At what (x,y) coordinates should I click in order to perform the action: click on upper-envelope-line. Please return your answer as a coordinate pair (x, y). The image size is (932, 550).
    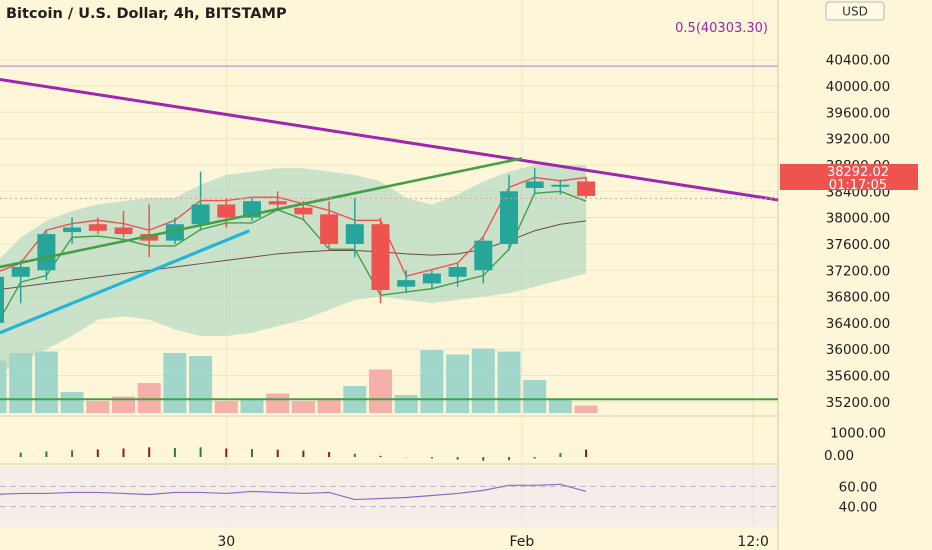
    Looking at the image, I should click on (293, 227).